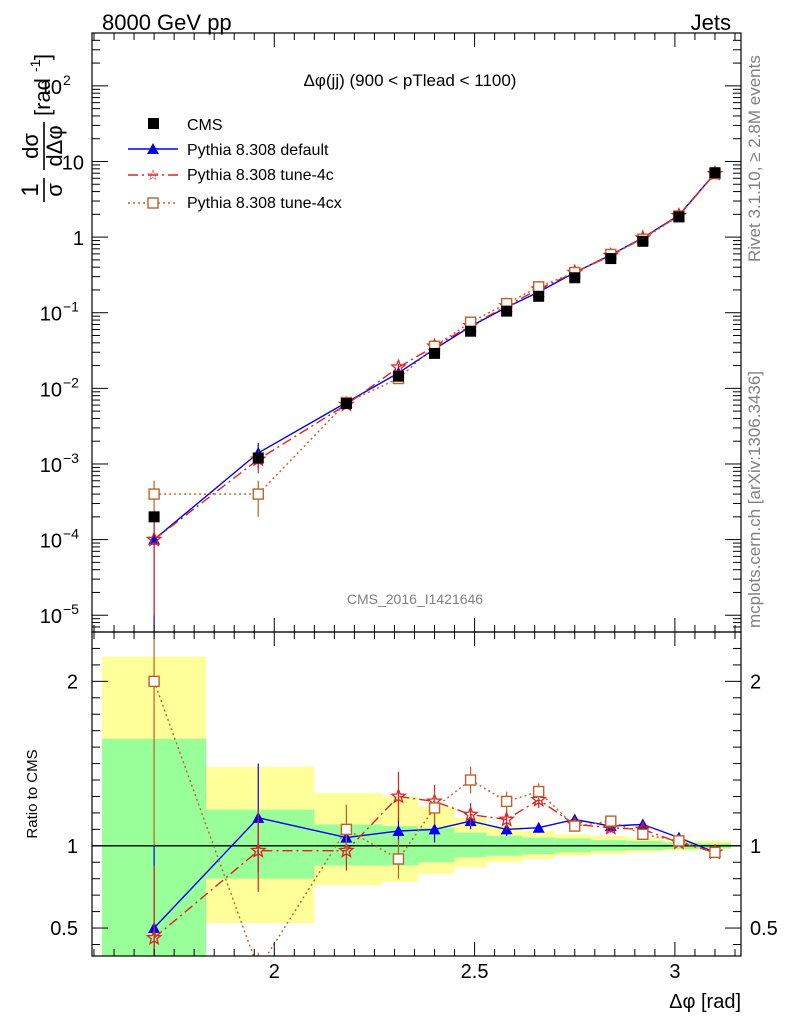  Describe the element at coordinates (470, 845) in the screenshot. I see `uncertainty-band-green` at that location.